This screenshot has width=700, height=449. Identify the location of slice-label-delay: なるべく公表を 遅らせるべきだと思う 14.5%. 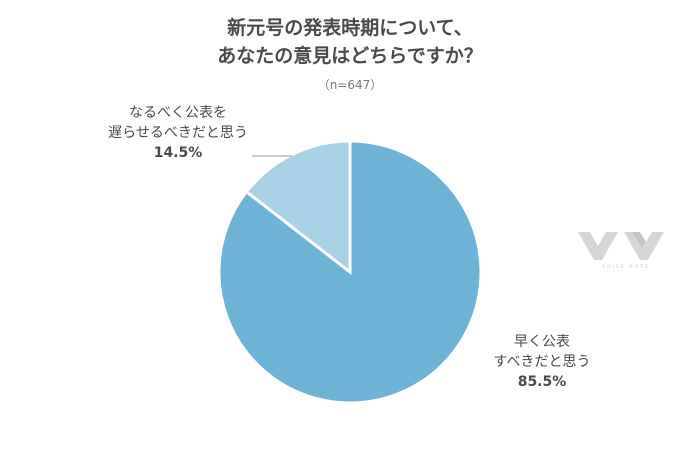
(178, 133).